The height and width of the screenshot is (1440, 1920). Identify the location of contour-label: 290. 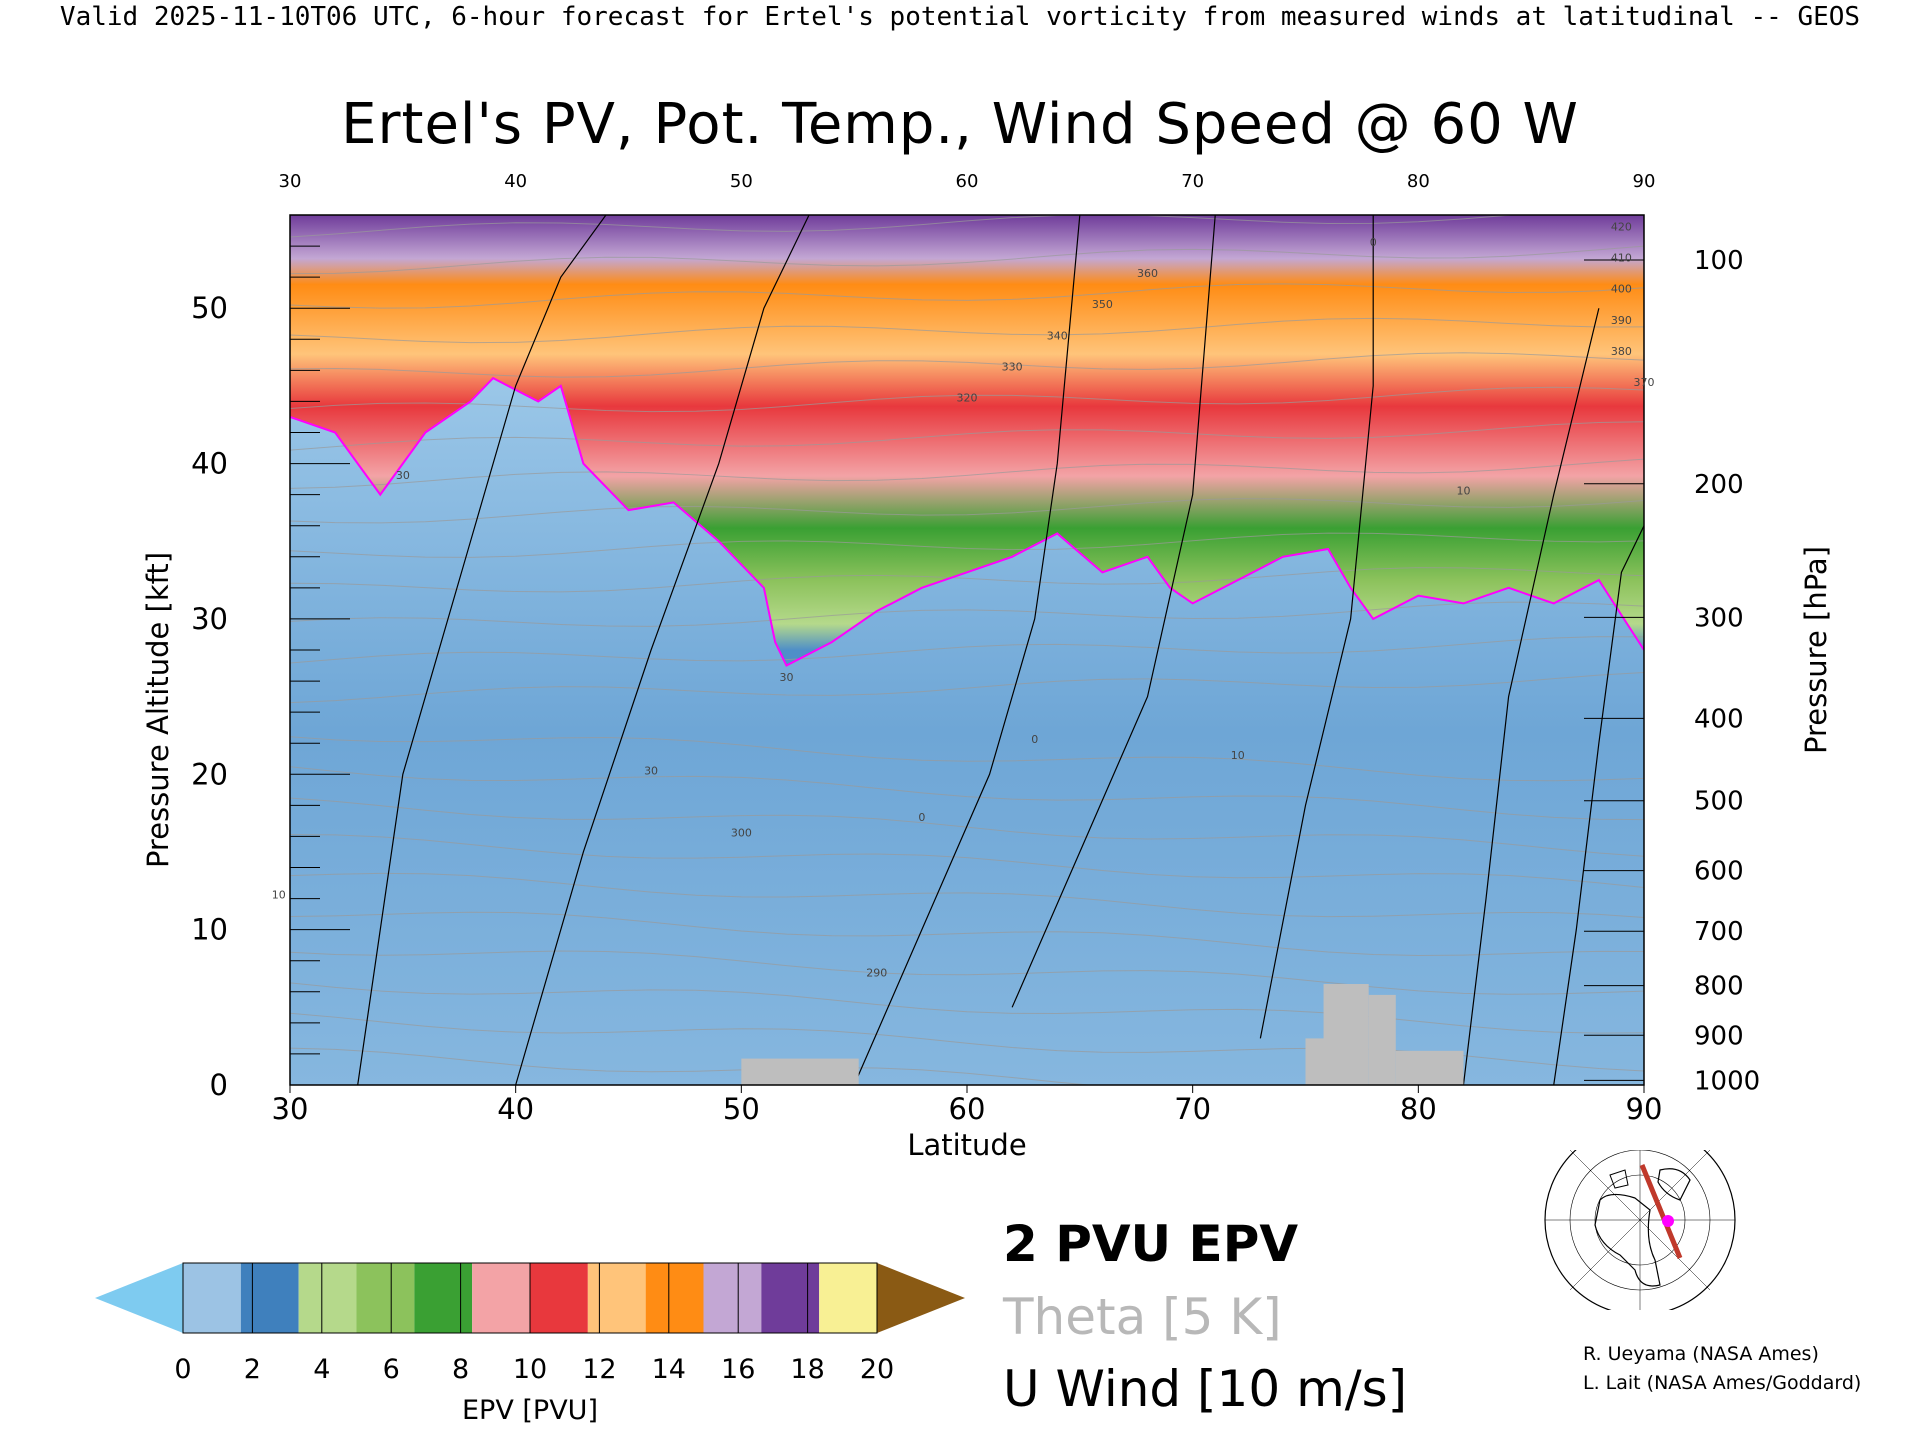
(876, 972).